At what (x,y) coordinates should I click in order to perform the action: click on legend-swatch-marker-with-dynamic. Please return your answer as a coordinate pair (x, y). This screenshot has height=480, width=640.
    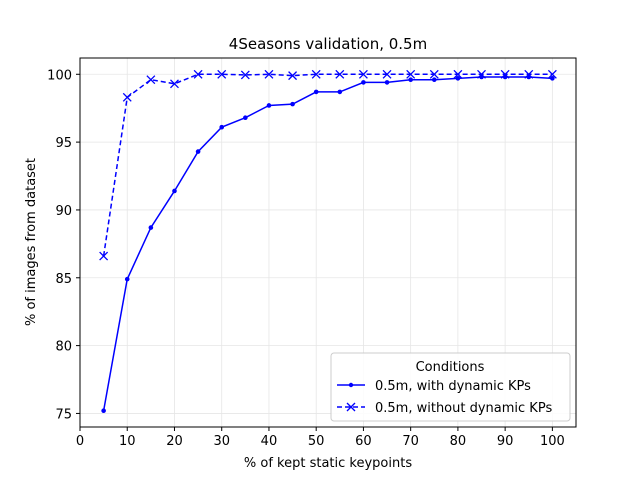
    Looking at the image, I should click on (351, 385).